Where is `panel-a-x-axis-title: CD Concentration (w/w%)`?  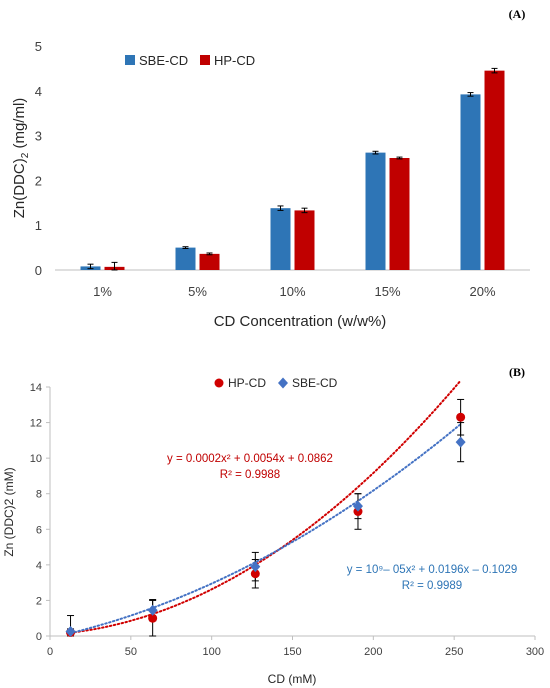
panel-a-x-axis-title: CD Concentration (w/w%) is located at coordinates (300, 321).